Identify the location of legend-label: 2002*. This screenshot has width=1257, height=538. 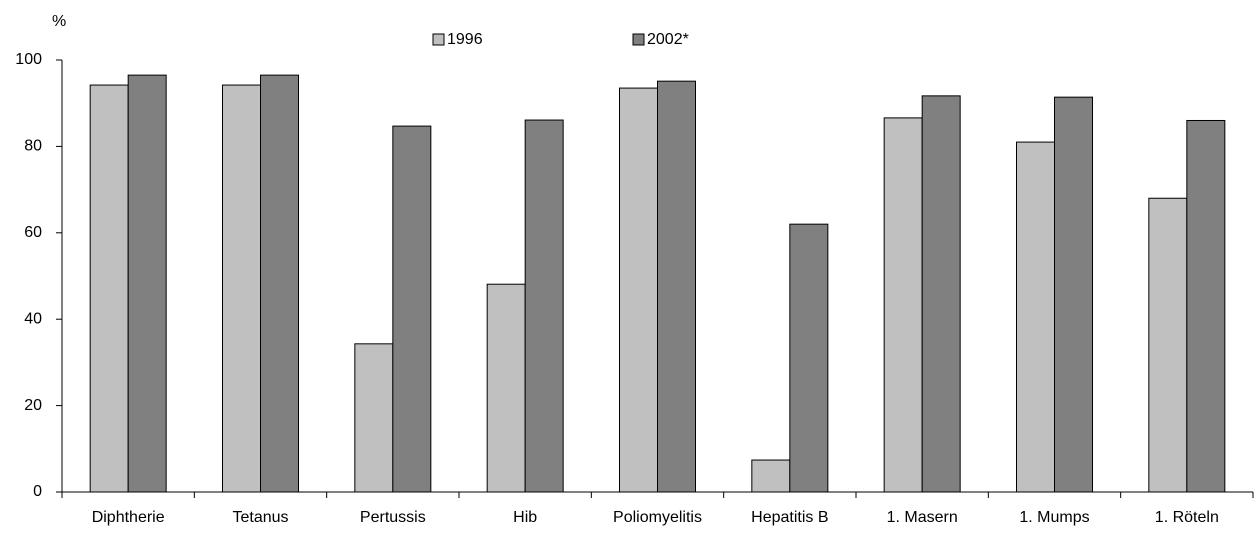
(668, 39).